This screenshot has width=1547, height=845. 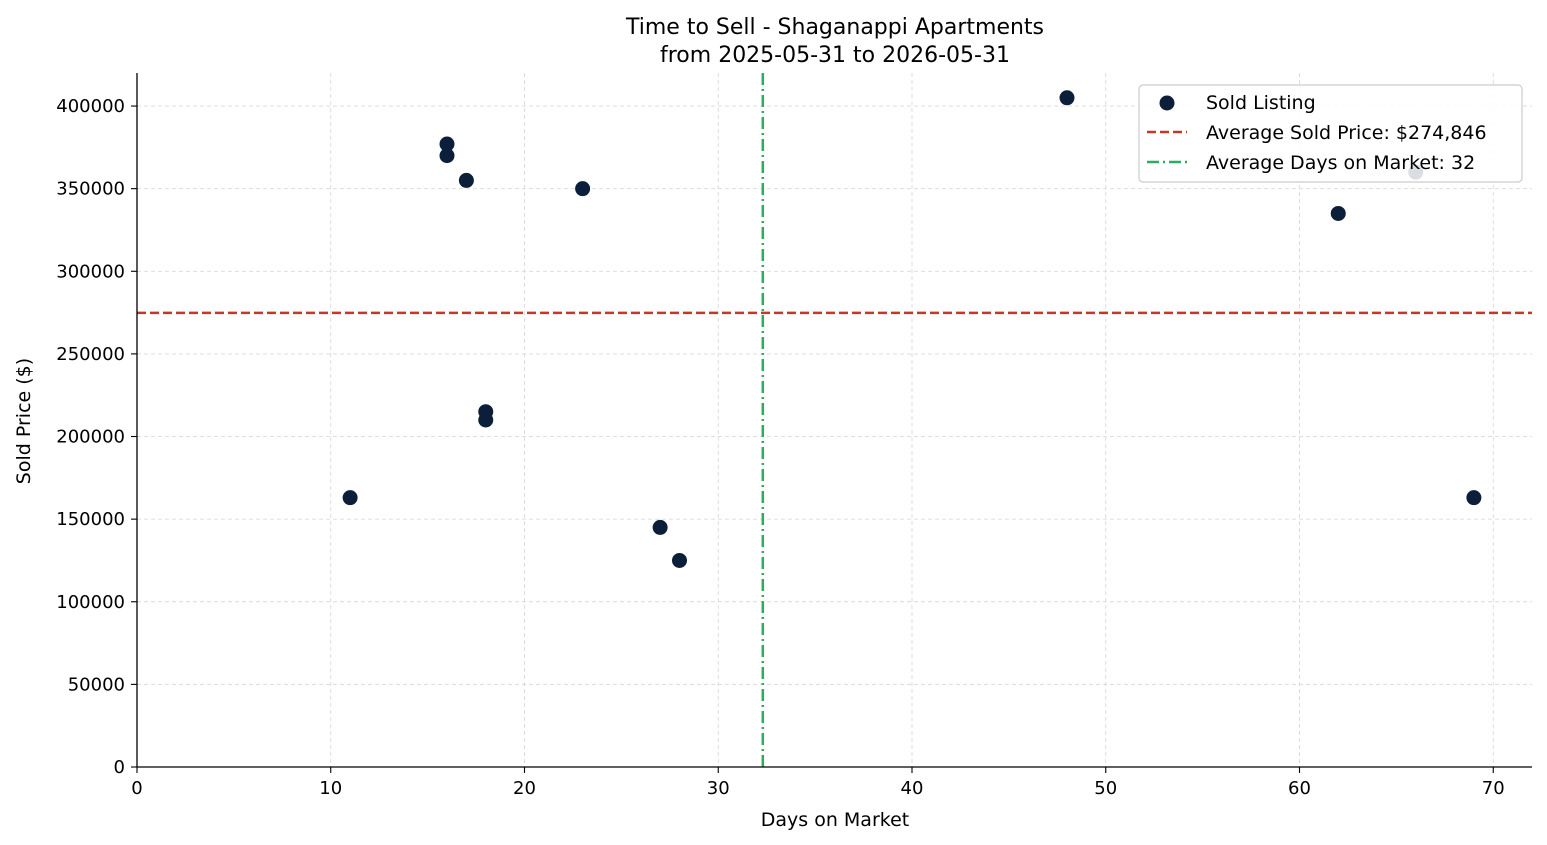 I want to click on x-tick-label: 30, so click(x=718, y=788).